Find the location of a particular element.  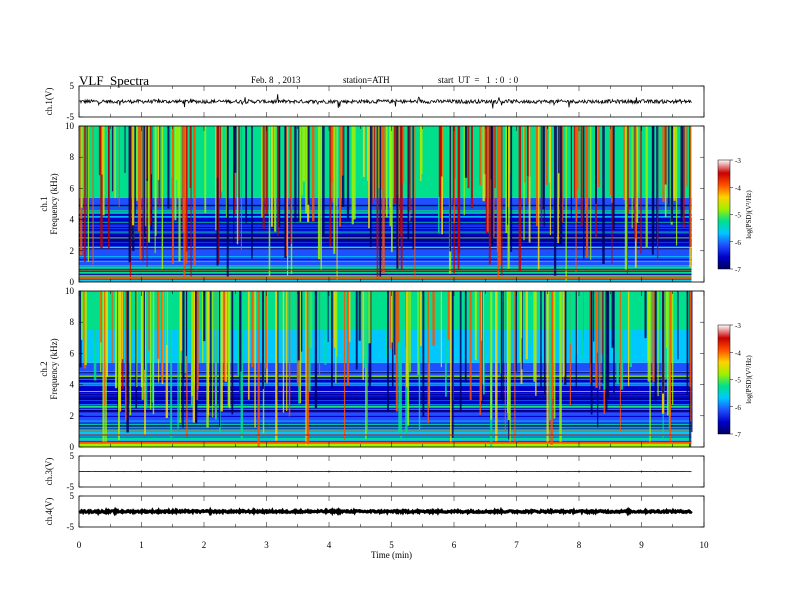

ch4-waveform-trace is located at coordinates (385, 511).